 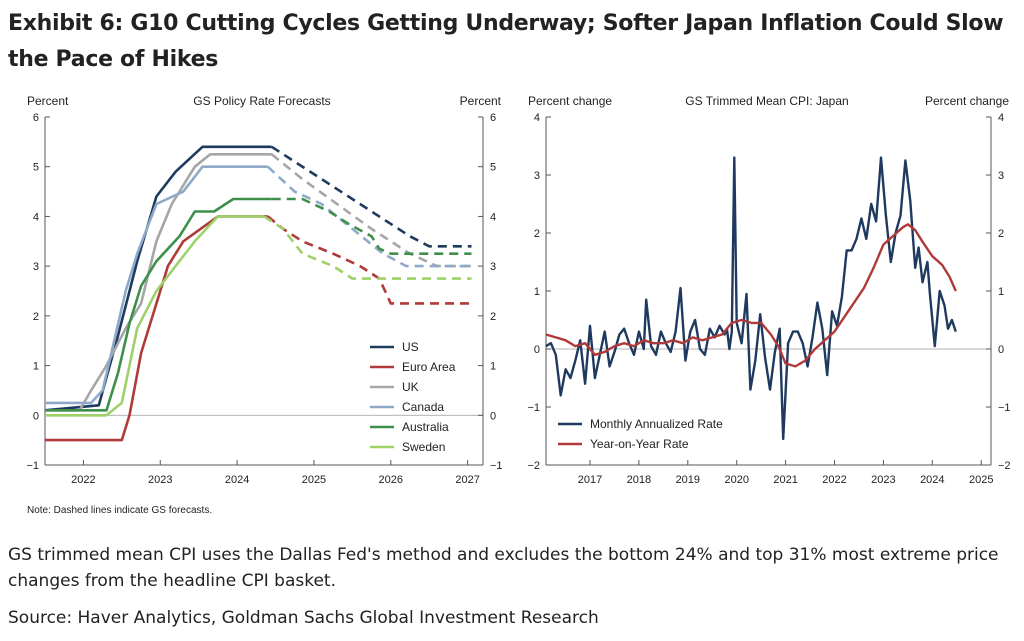 What do you see at coordinates (570, 101) in the screenshot?
I see `left-y-axis-label: Percent change` at bounding box center [570, 101].